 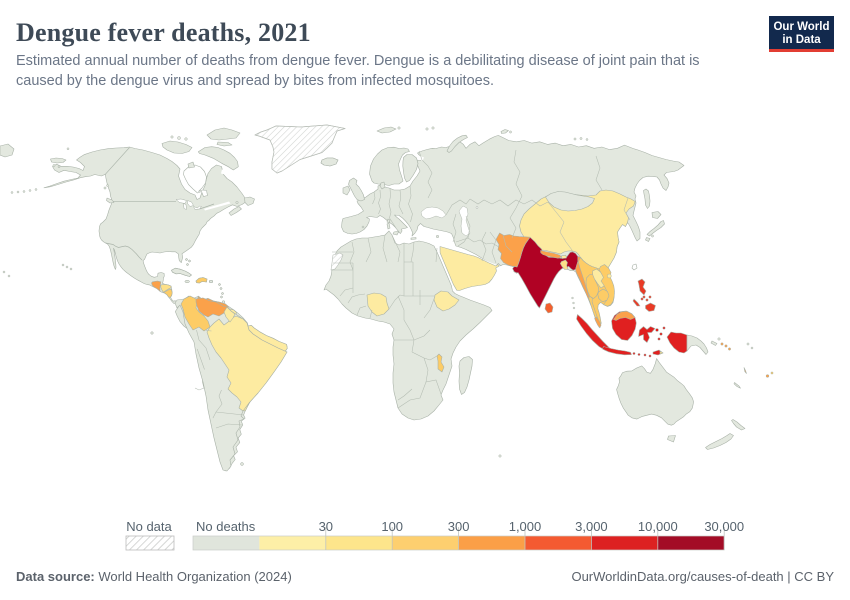 What do you see at coordinates (226, 526) in the screenshot?
I see `svg-text: No deaths` at bounding box center [226, 526].